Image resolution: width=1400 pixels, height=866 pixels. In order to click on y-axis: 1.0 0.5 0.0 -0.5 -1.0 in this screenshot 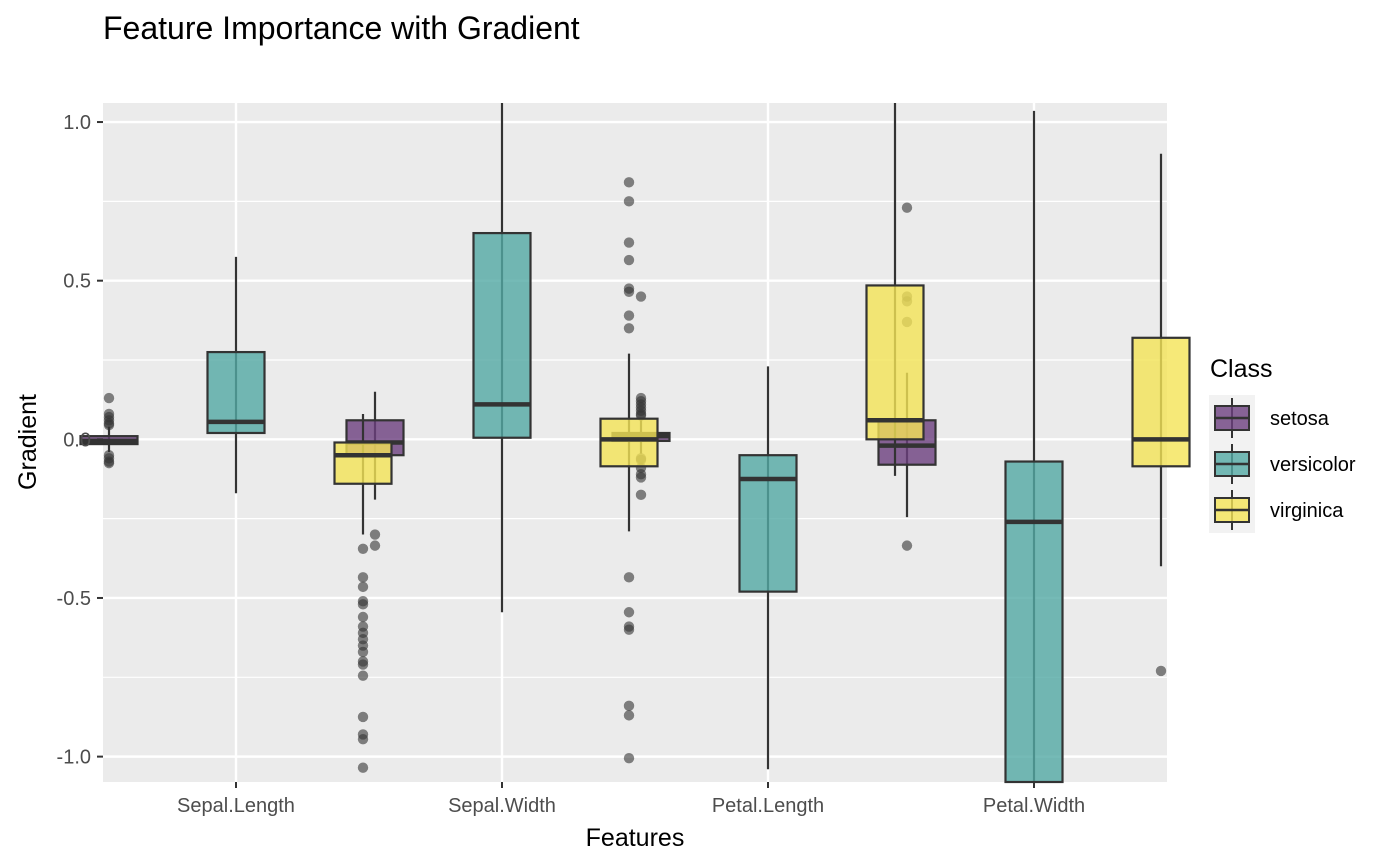, I will do `click(80, 440)`.